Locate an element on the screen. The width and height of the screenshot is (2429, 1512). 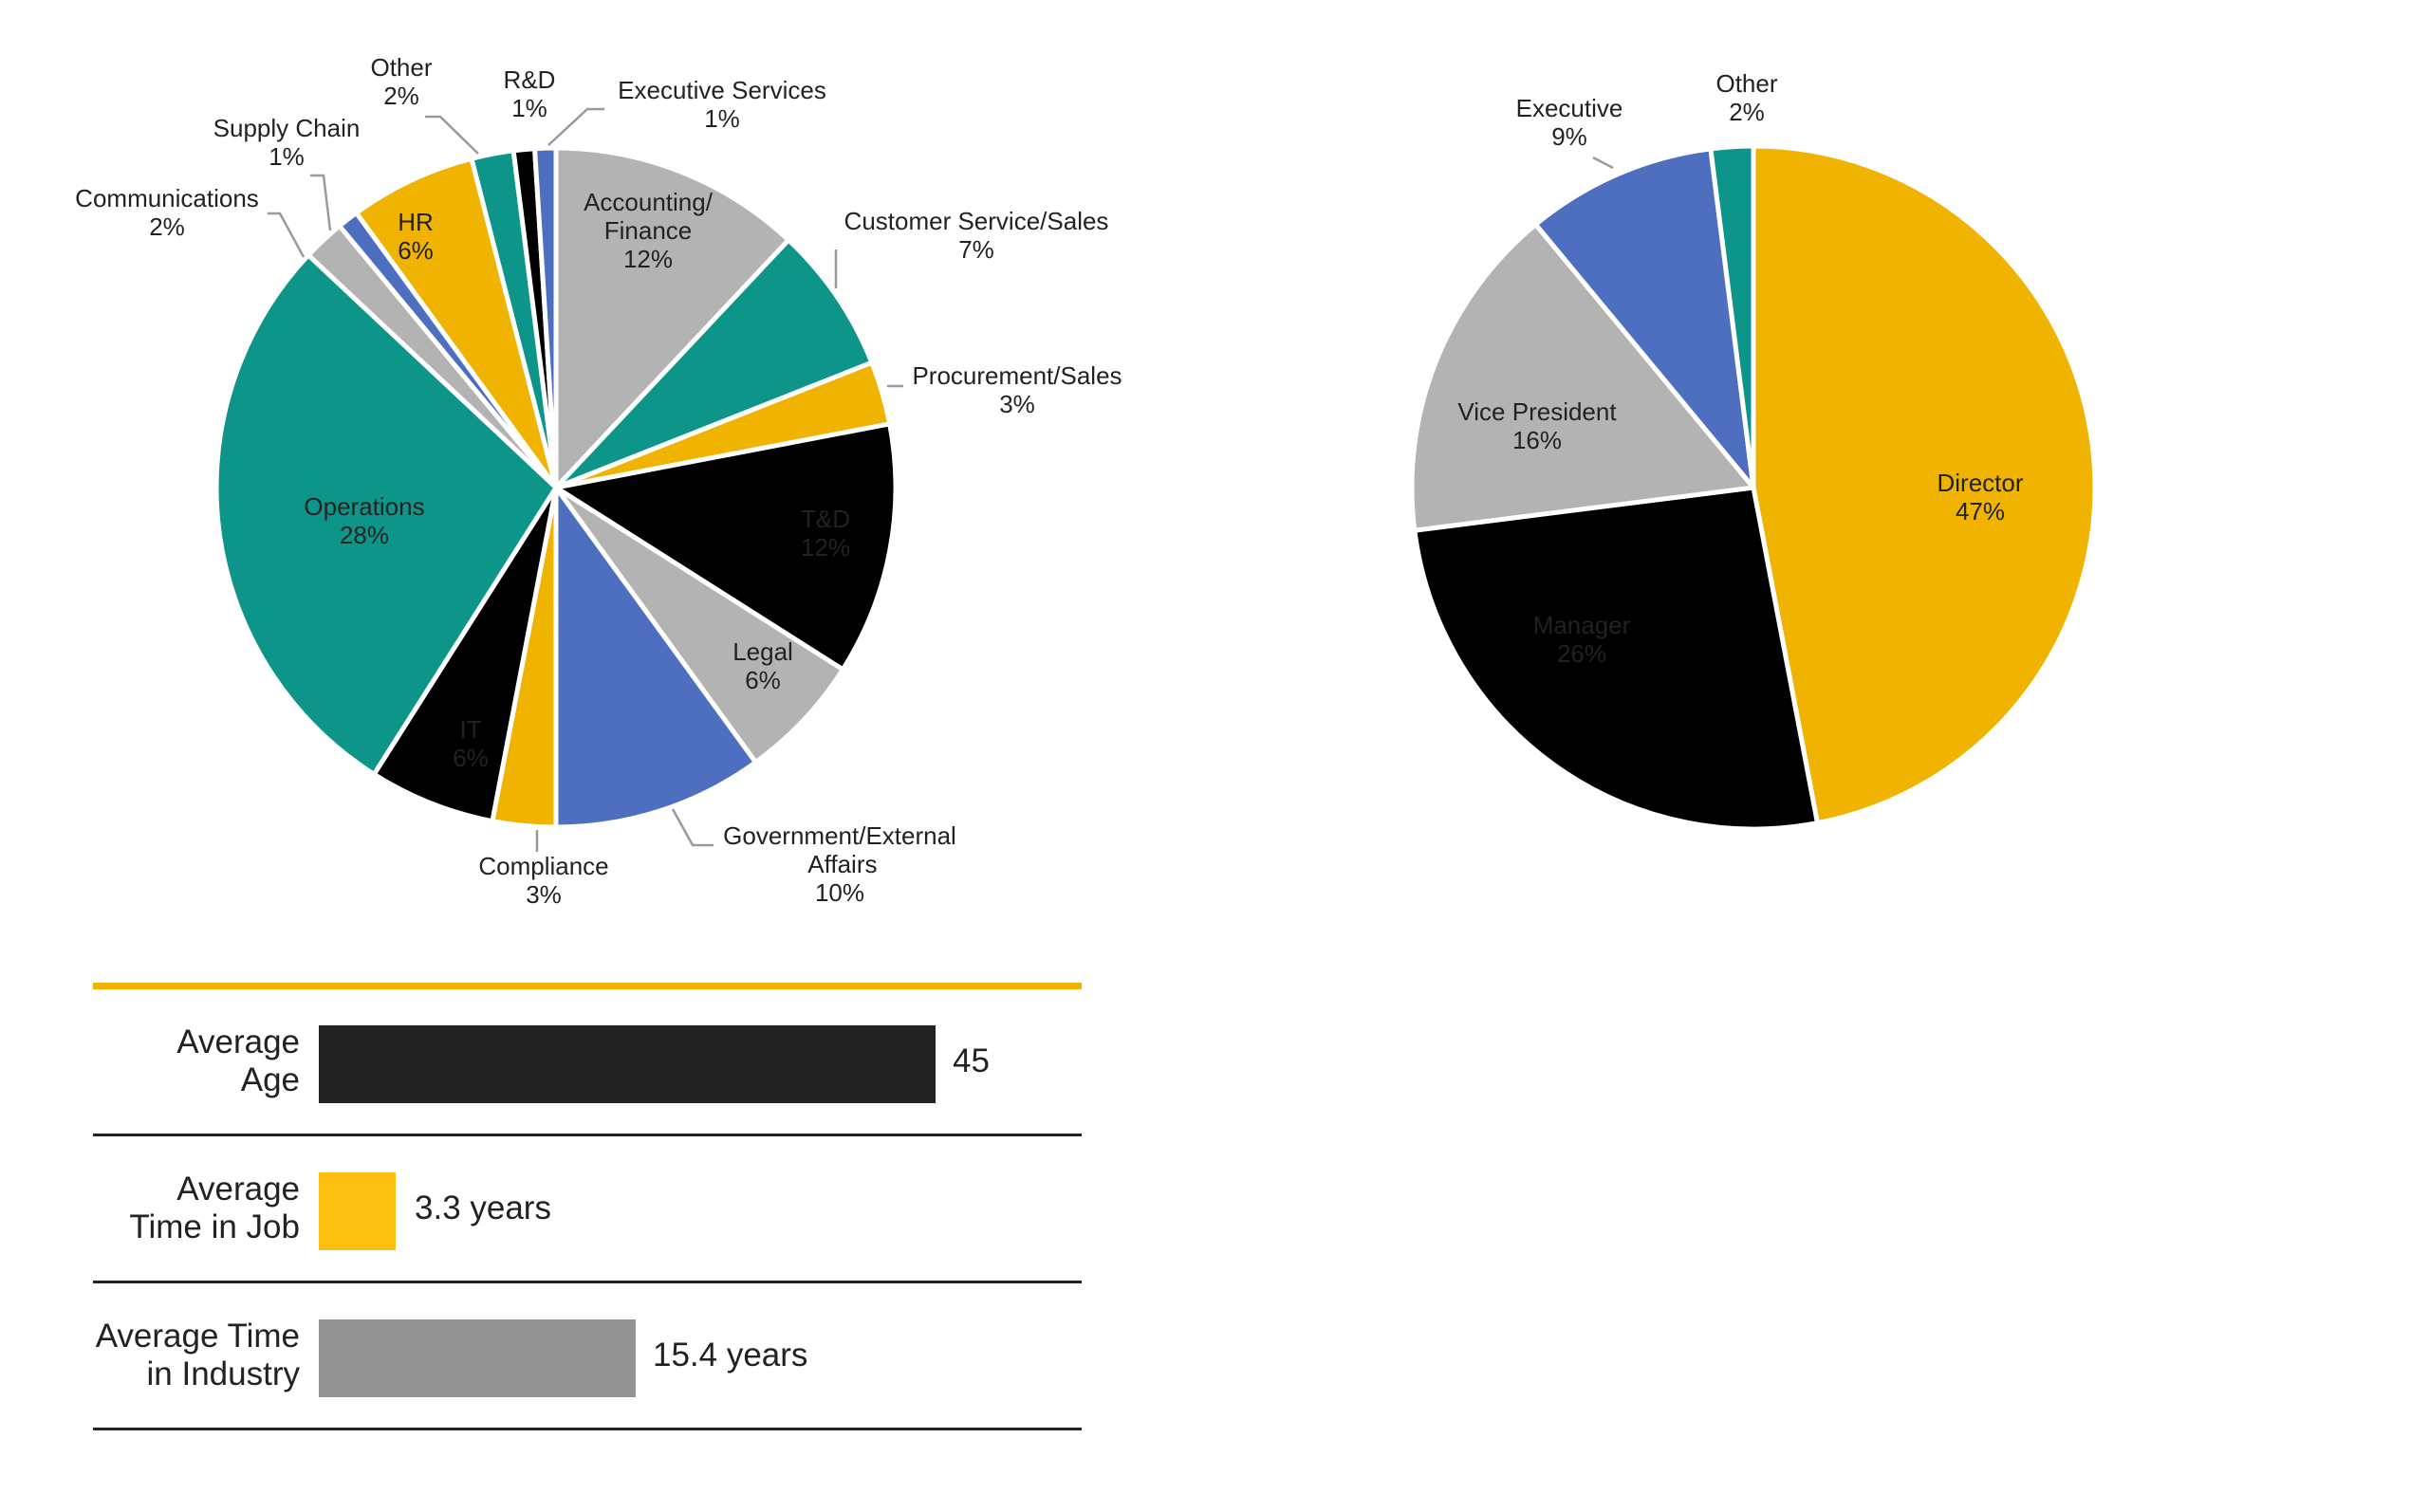
slice-label-operations: Operations 28% is located at coordinates (364, 520).